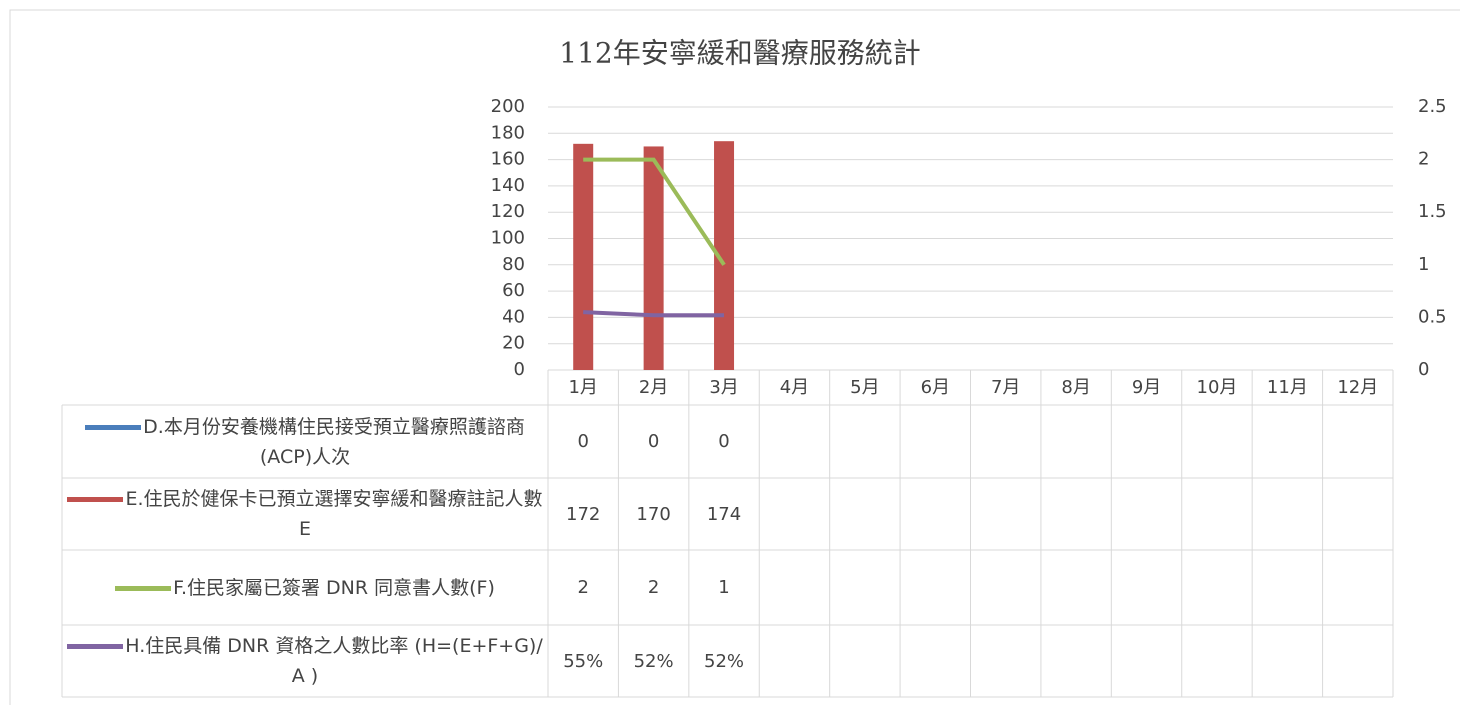 This screenshot has width=1460, height=705. What do you see at coordinates (583, 661) in the screenshot?
I see `table-value: 55%` at bounding box center [583, 661].